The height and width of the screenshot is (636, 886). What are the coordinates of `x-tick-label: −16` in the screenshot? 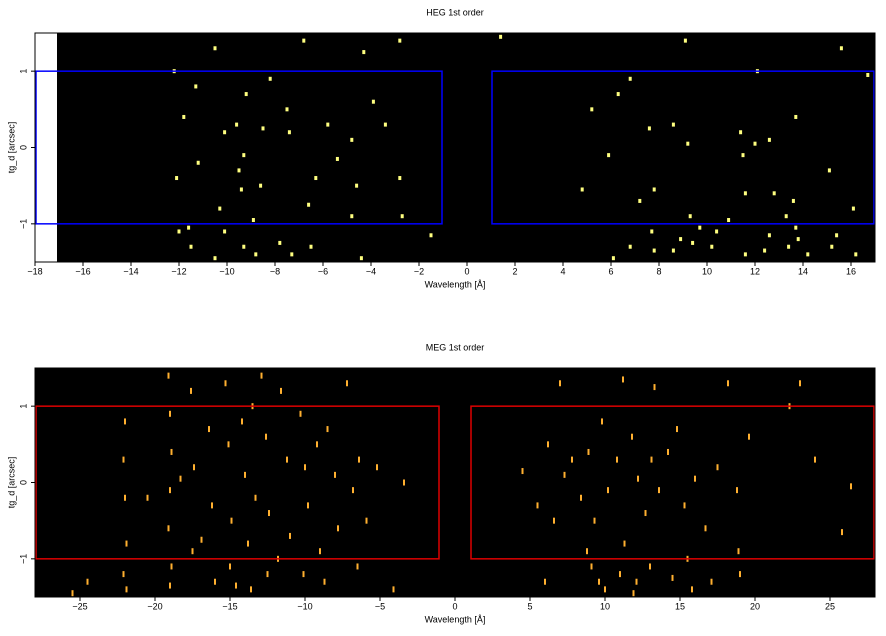 It's located at (82, 271).